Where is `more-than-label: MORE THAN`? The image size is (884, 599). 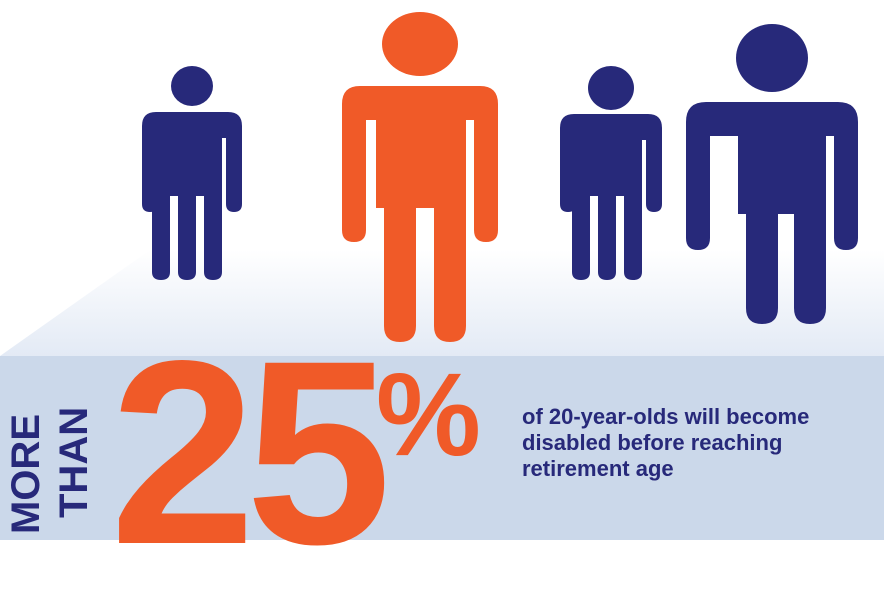
more-than-label: MORE THAN is located at coordinates (60, 451).